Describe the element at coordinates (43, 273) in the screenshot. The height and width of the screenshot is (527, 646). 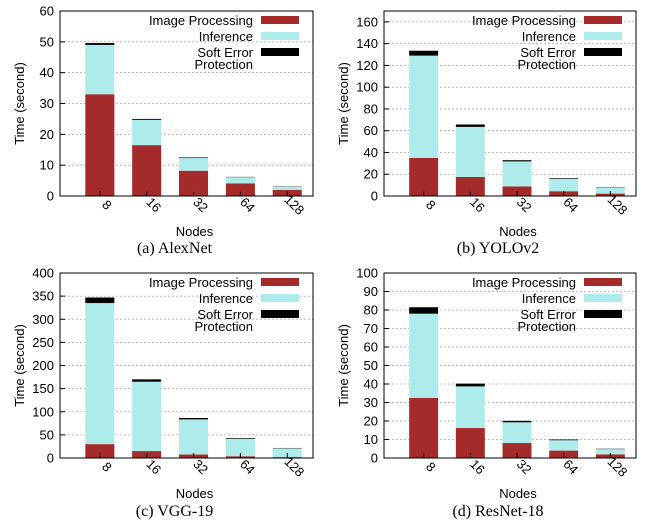
I see `y-tick-label: 400` at that location.